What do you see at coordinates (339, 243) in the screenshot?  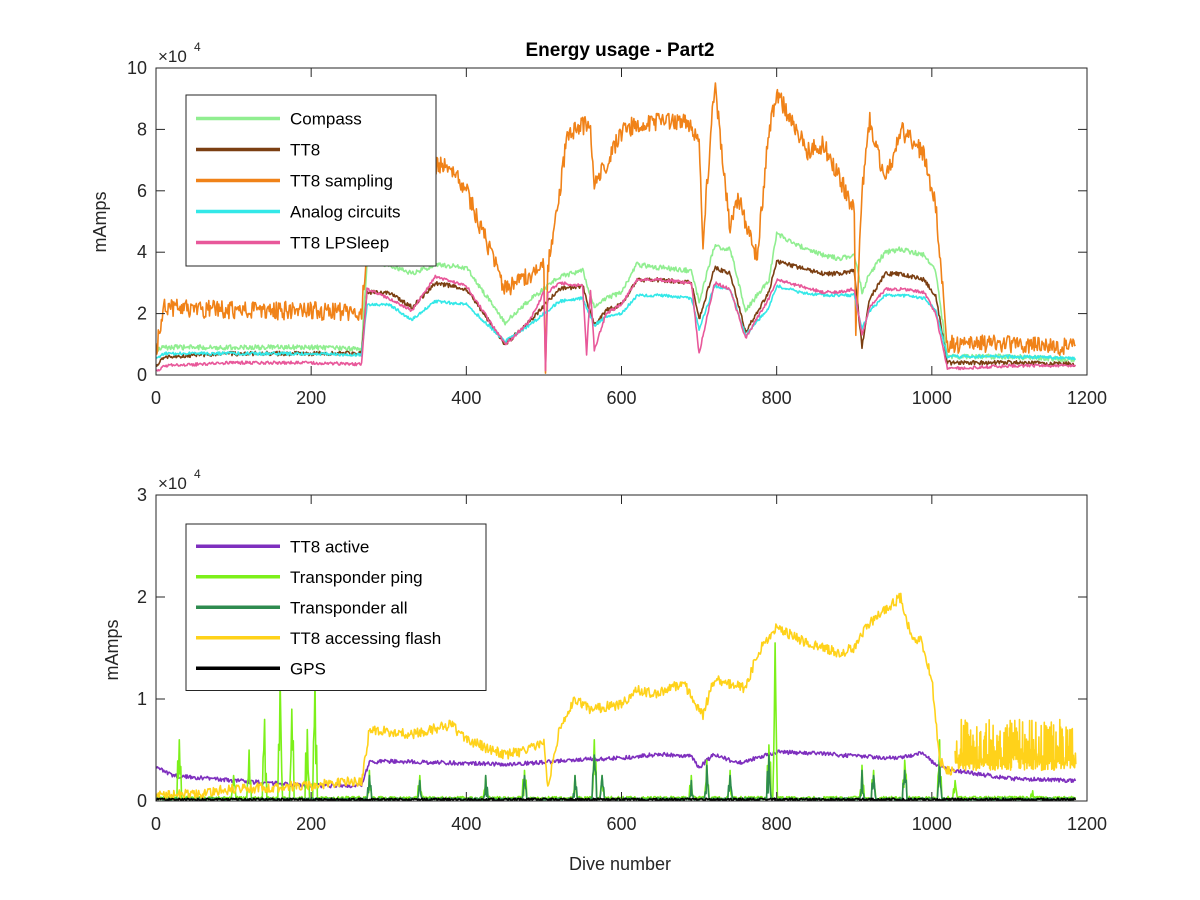 I see `legend-label: TT8 LPSleep` at bounding box center [339, 243].